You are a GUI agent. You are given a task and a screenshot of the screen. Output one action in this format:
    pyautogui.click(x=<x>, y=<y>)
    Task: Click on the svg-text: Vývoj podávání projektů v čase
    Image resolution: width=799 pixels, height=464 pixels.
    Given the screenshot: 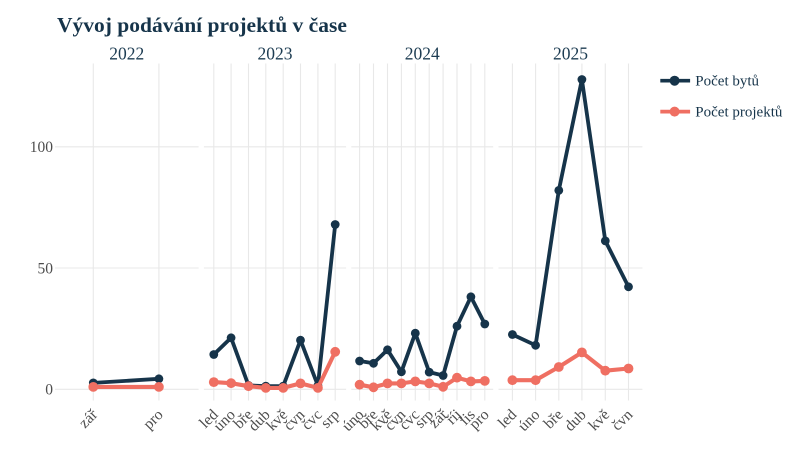 What is the action you would take?
    pyautogui.click(x=202, y=25)
    